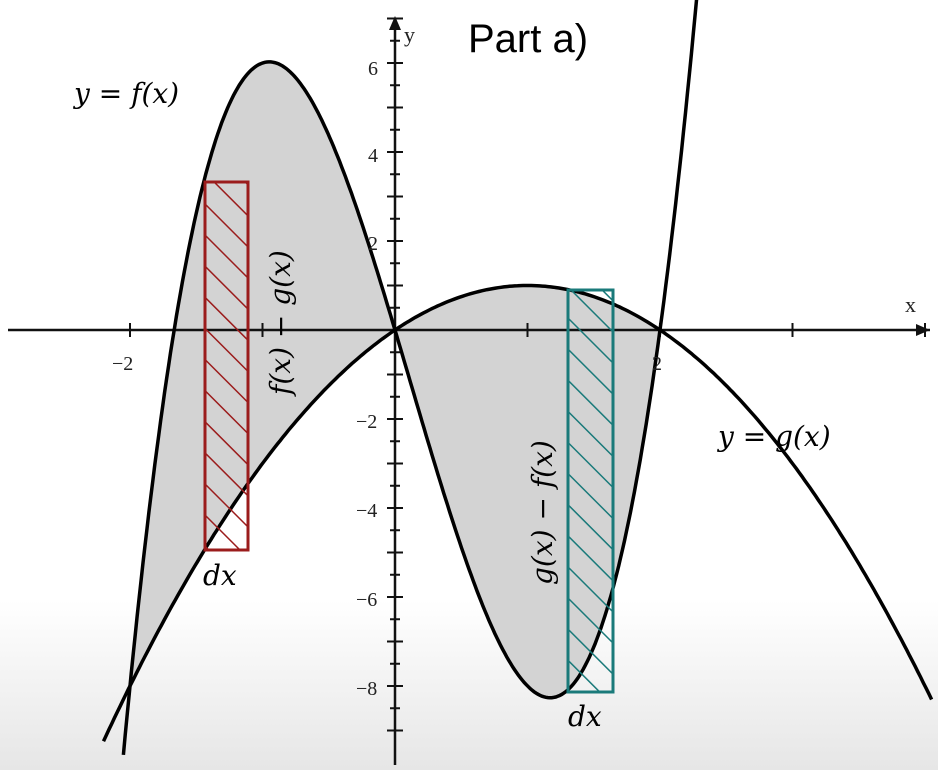 The height and width of the screenshot is (770, 938). I want to click on y-tick-label: 6, so click(373, 69).